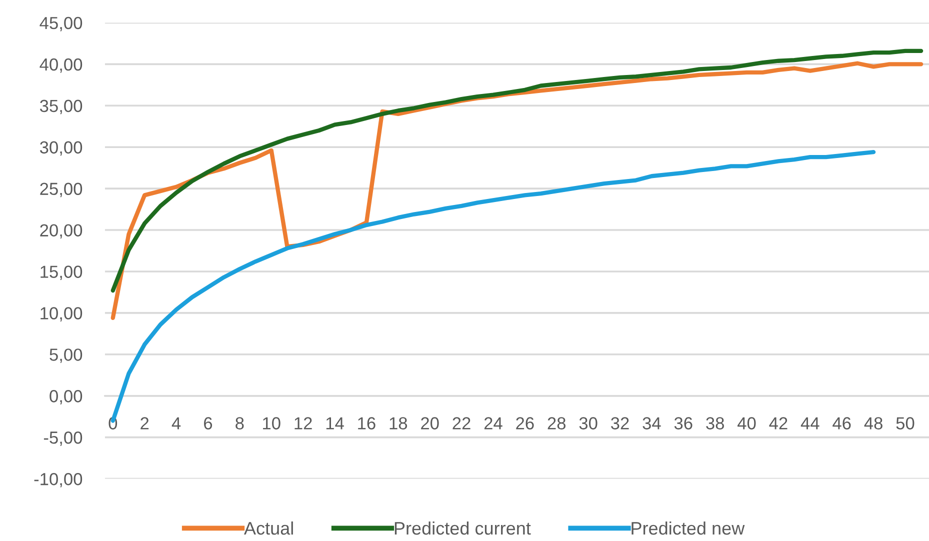 The width and height of the screenshot is (929, 541). Describe the element at coordinates (335, 423) in the screenshot. I see `x-tick-label: 14` at that location.